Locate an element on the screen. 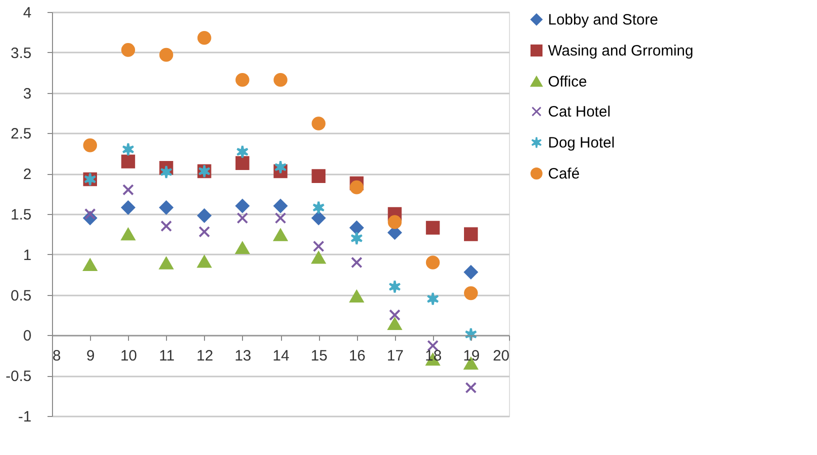 This screenshot has height=455, width=817. legend-label: Lobby and Store is located at coordinates (603, 20).